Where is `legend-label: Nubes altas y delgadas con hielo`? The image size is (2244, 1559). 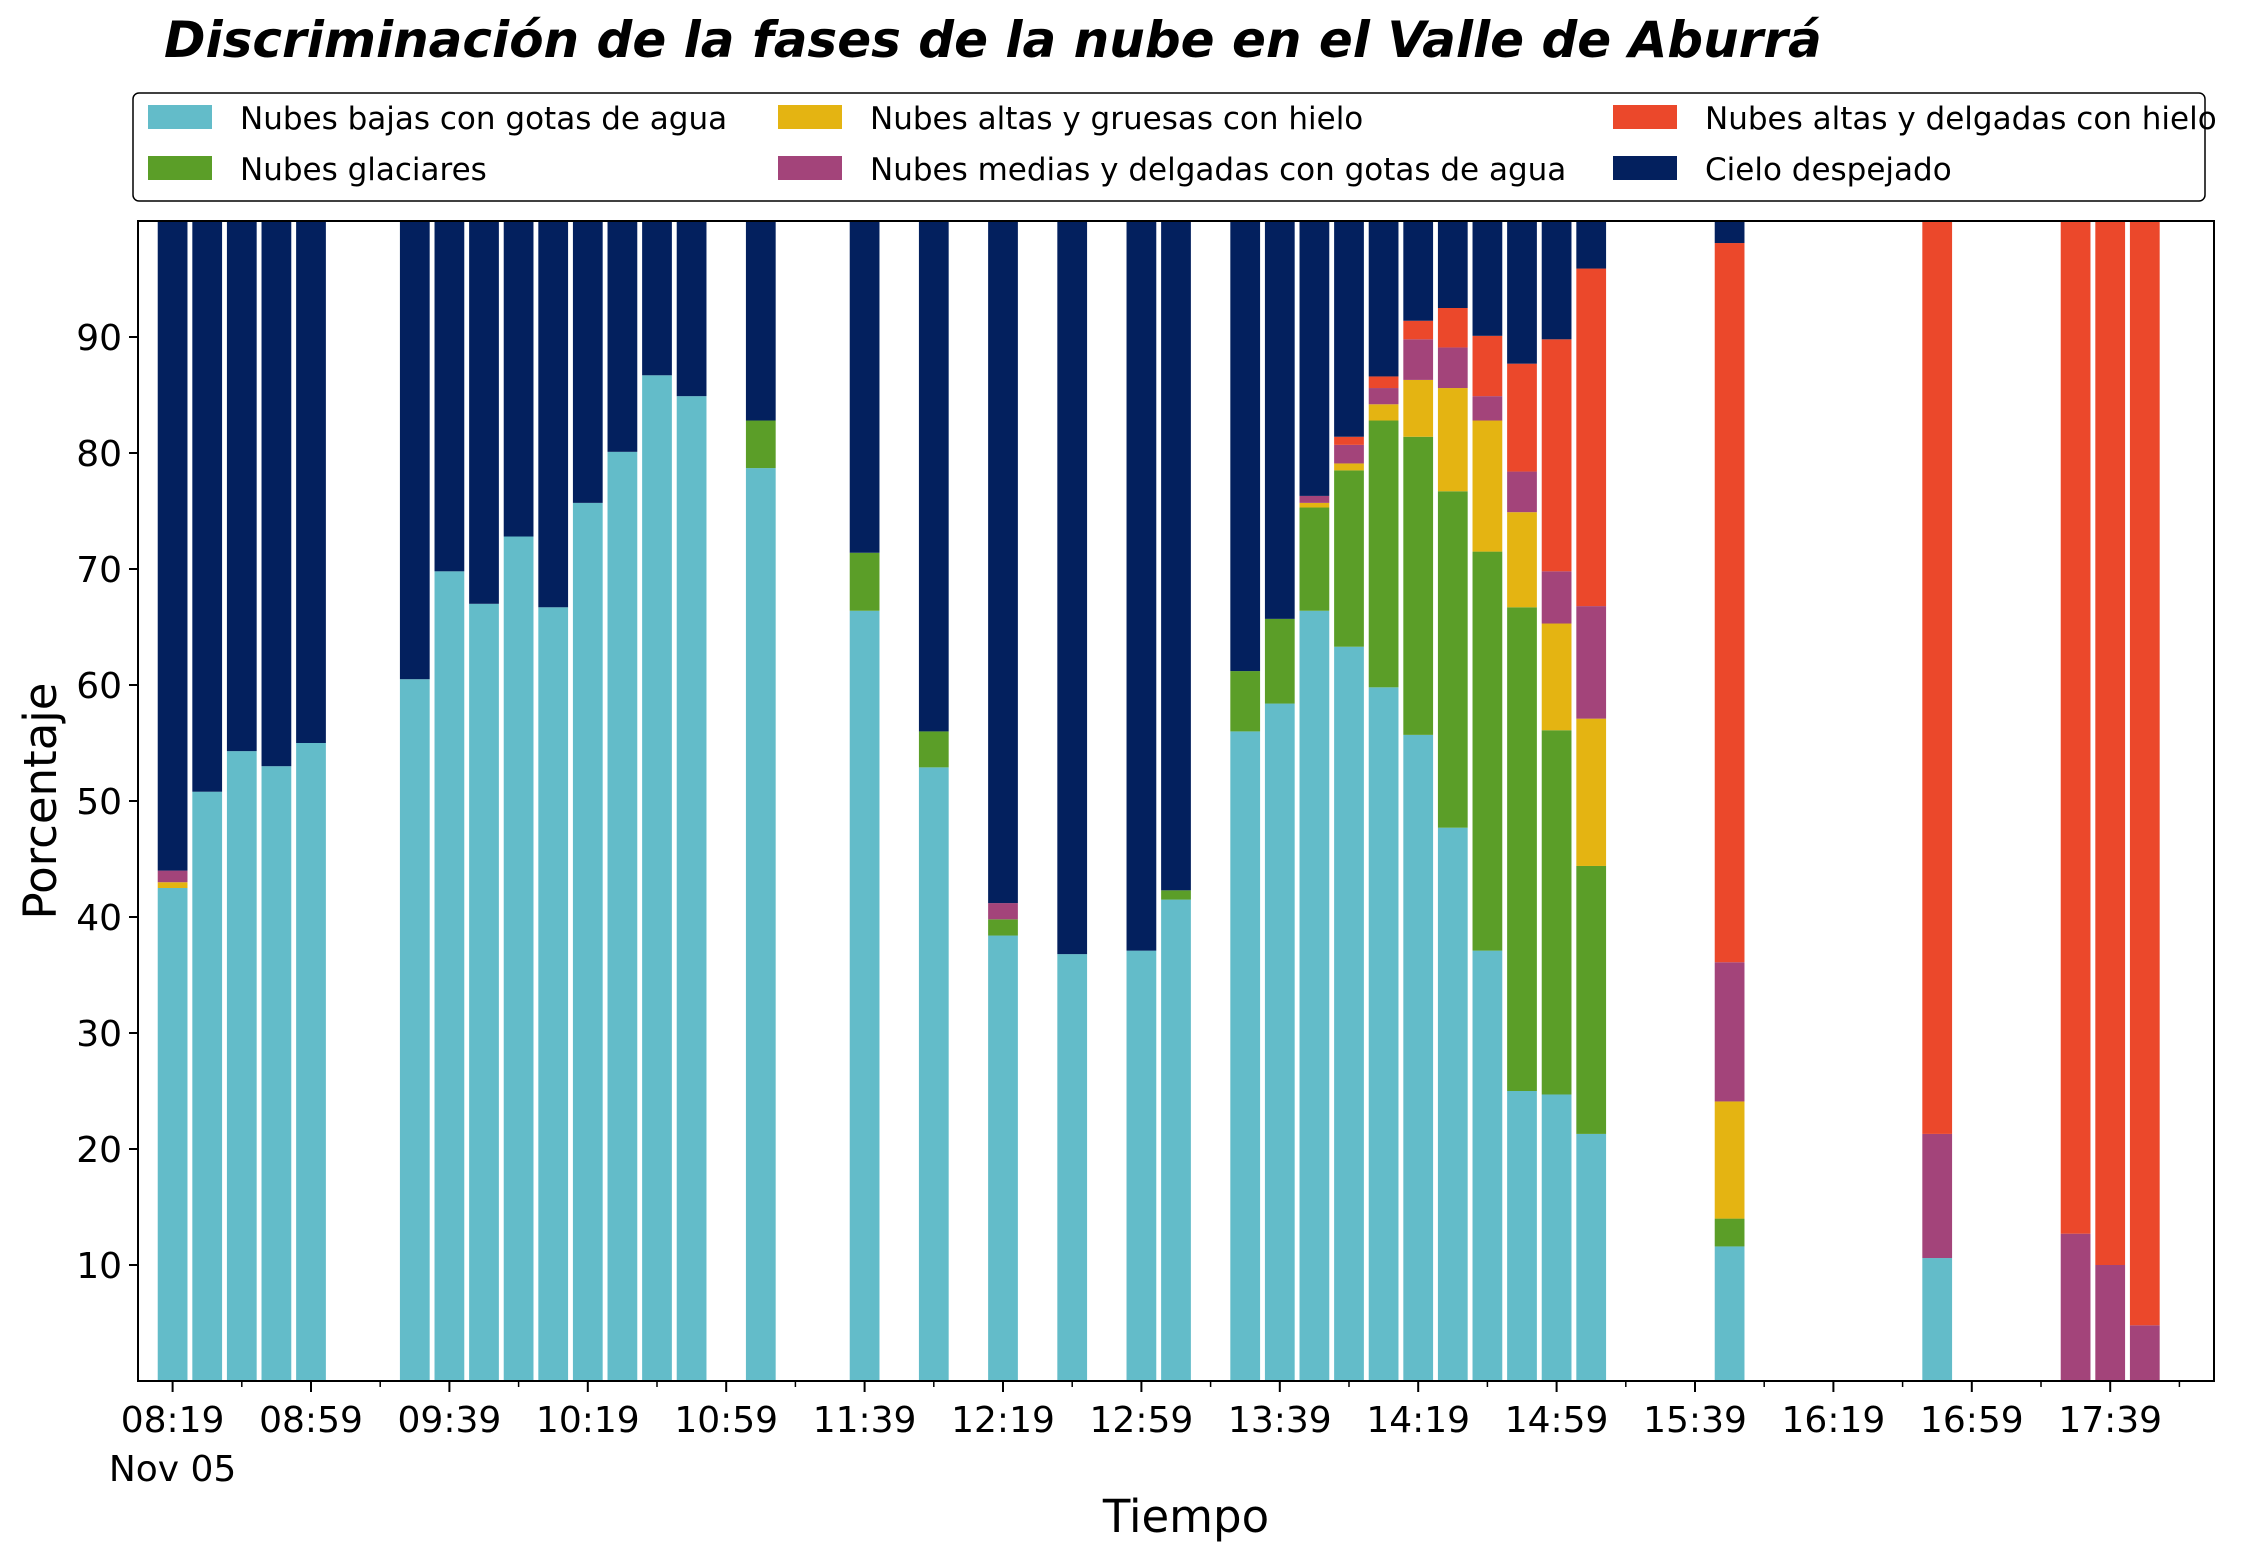
legend-label: Nubes altas y delgadas con hielo is located at coordinates (1961, 119).